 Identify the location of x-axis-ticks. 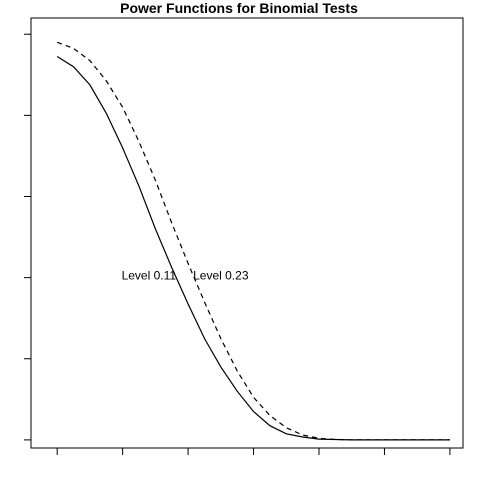
(253, 451).